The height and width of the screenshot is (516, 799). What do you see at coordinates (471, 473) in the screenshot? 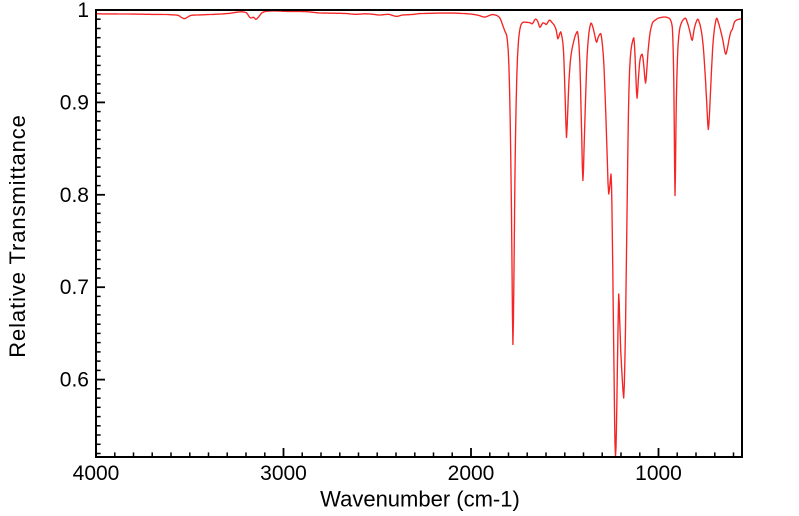
I see `svg-text: 2000` at bounding box center [471, 473].